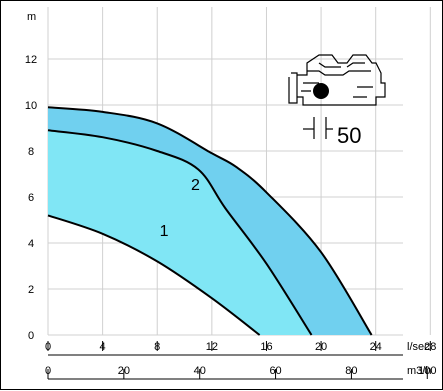  I want to click on y-tick-label: 0, so click(31, 336).